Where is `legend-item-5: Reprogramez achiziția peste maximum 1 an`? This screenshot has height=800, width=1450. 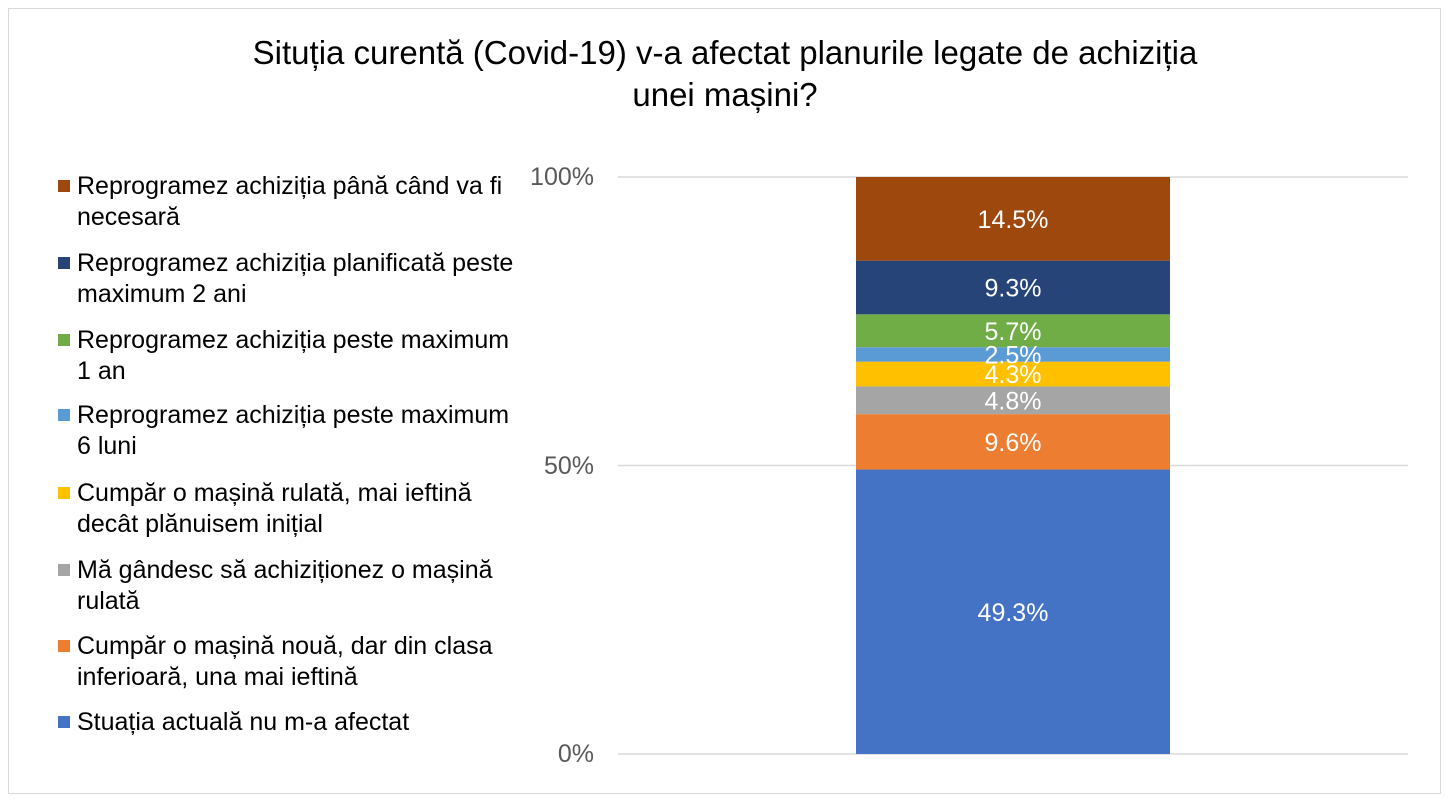 legend-item-5: Reprogramez achiziția peste maximum 1 an is located at coordinates (288, 356).